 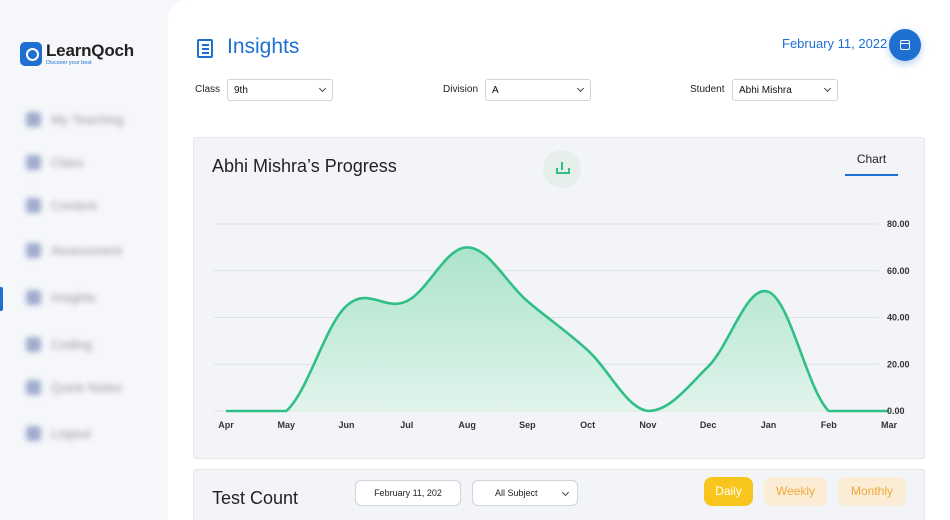 What do you see at coordinates (347, 425) in the screenshot?
I see `x-tick-label: Jun` at bounding box center [347, 425].